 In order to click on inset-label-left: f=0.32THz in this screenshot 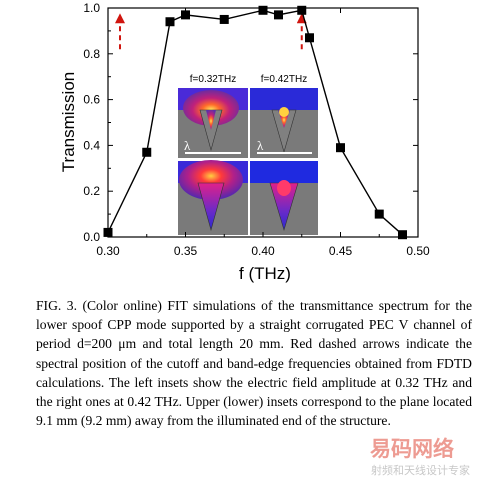, I will do `click(213, 79)`.